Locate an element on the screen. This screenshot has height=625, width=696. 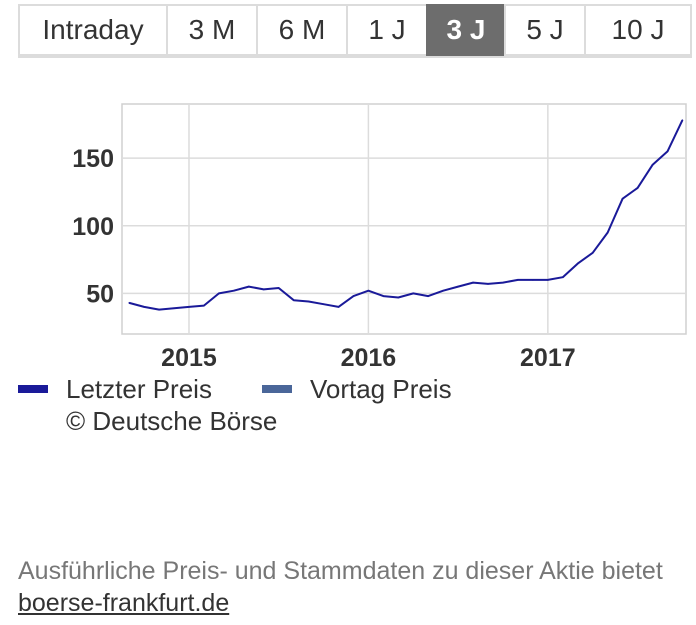
tab-3m: 3 M is located at coordinates (211, 30).